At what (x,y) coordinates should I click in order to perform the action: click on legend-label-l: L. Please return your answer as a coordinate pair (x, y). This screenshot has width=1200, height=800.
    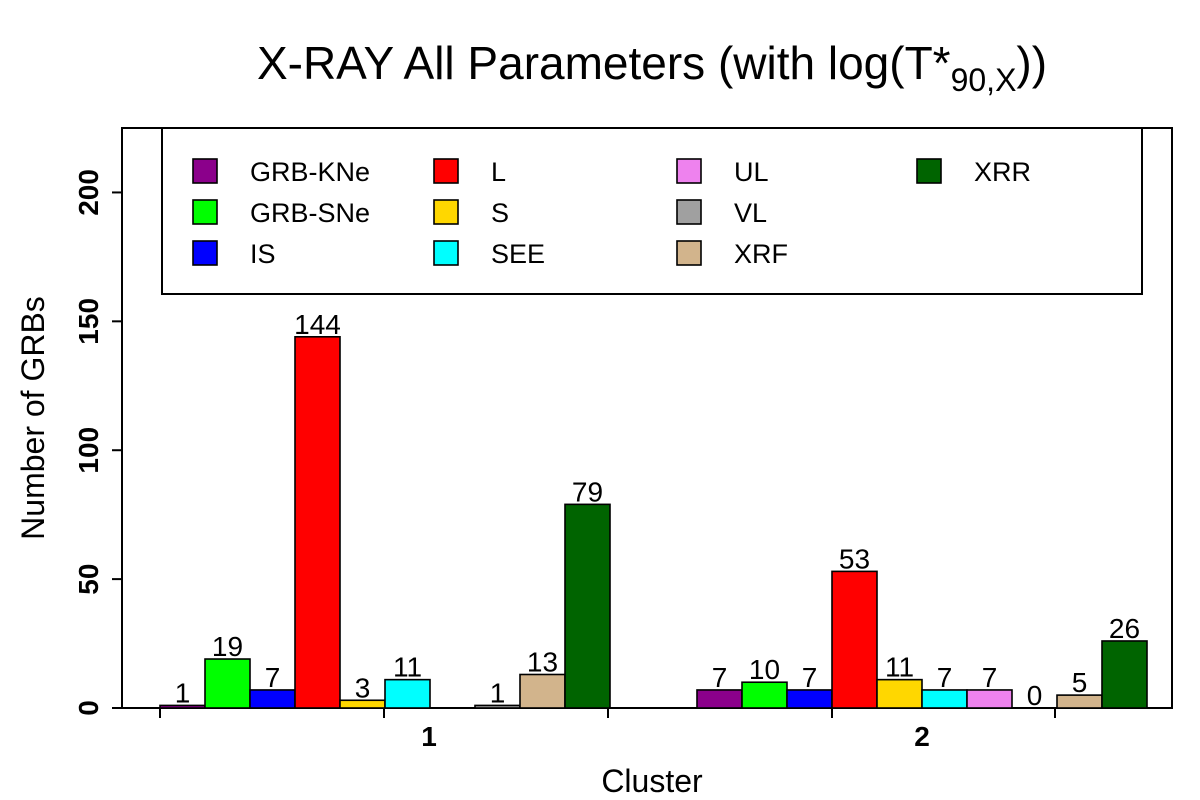
    Looking at the image, I should click on (498, 172).